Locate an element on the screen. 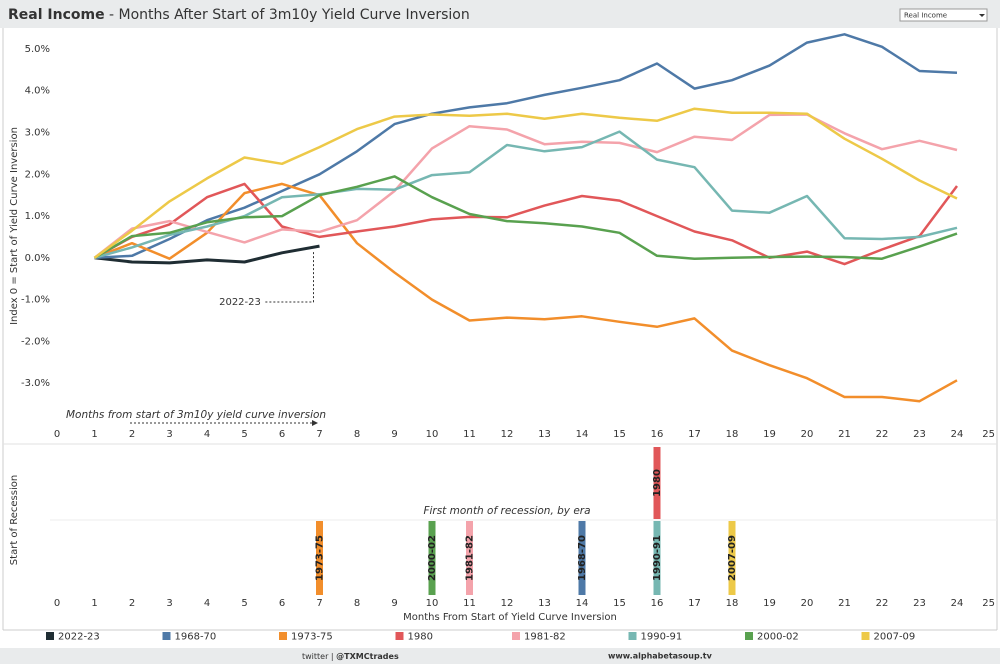  y-tick-label: 0.0% is located at coordinates (37, 258).